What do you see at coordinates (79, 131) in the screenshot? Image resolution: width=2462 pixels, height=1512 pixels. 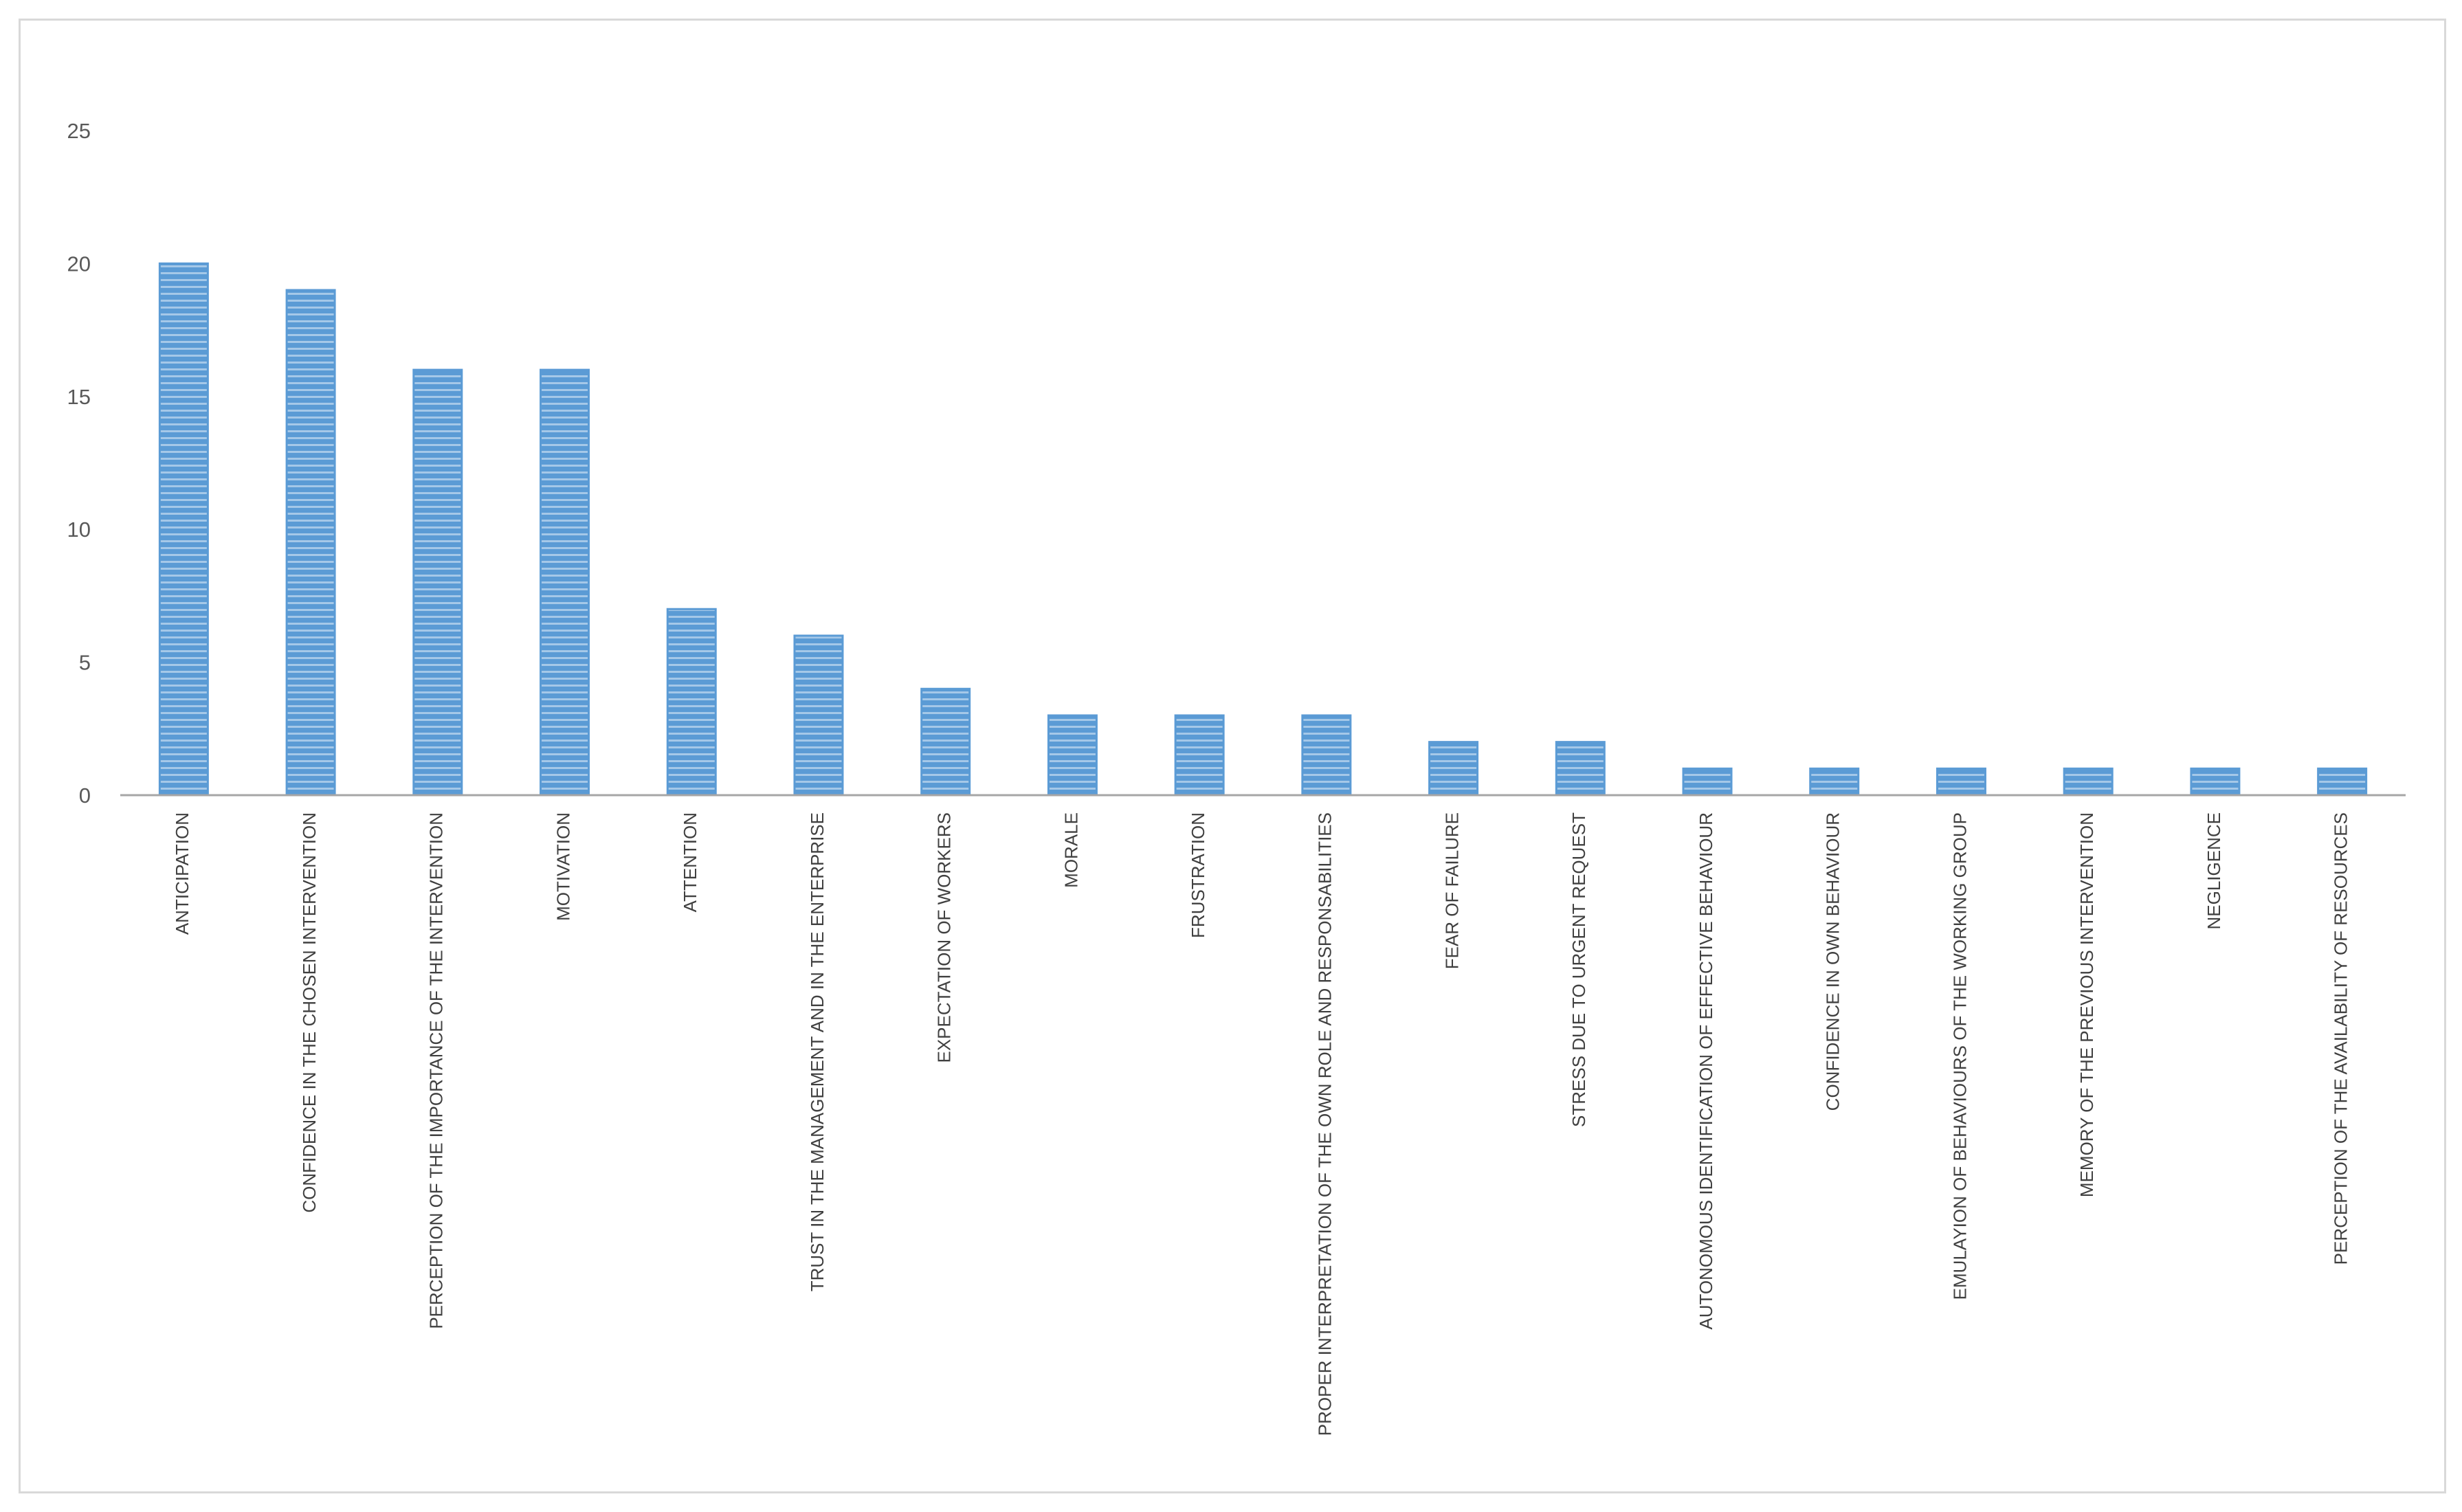 I see `y-tick-label: 25` at bounding box center [79, 131].